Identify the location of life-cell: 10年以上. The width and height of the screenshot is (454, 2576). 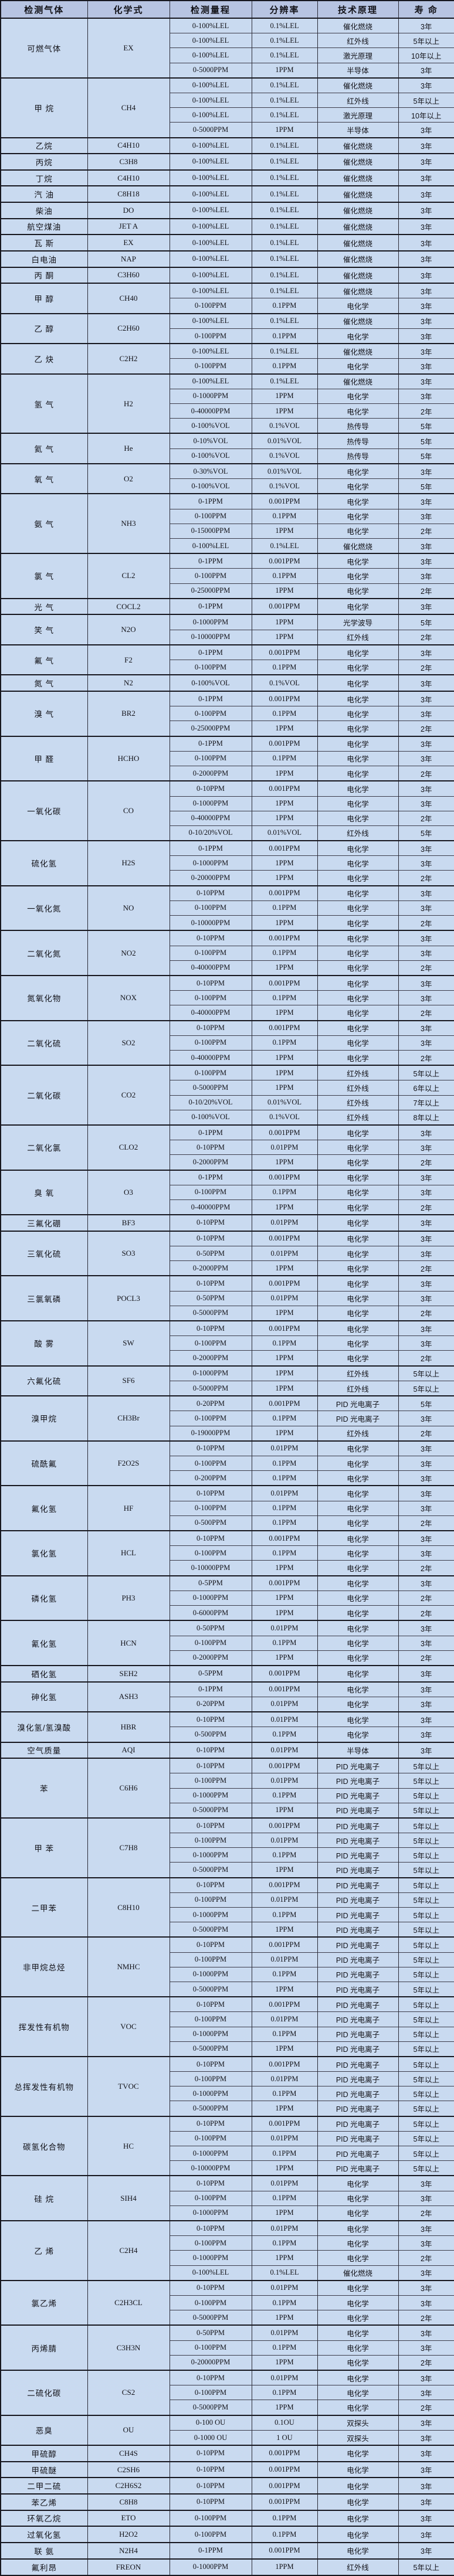
(426, 55).